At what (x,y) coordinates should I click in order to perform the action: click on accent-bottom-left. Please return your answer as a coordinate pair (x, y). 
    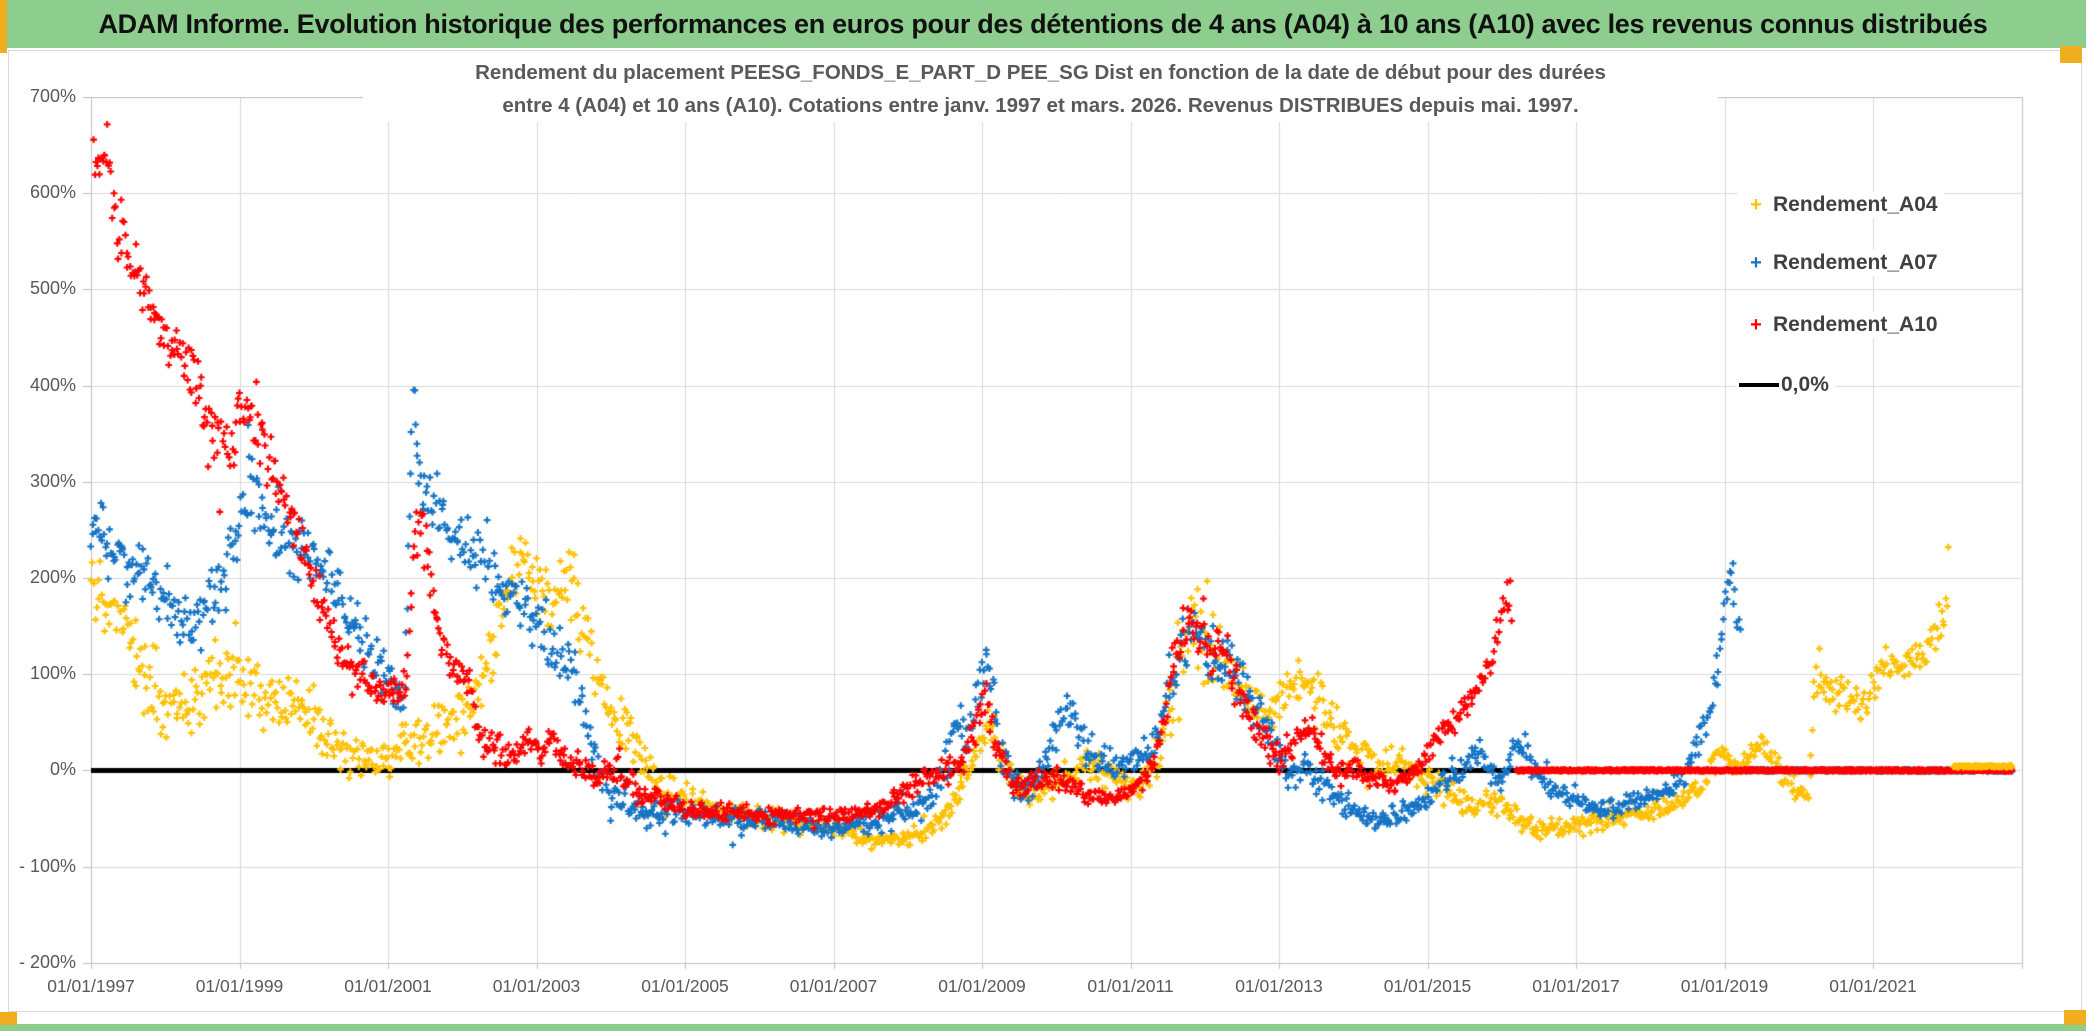
    Looking at the image, I should click on (8, 1018).